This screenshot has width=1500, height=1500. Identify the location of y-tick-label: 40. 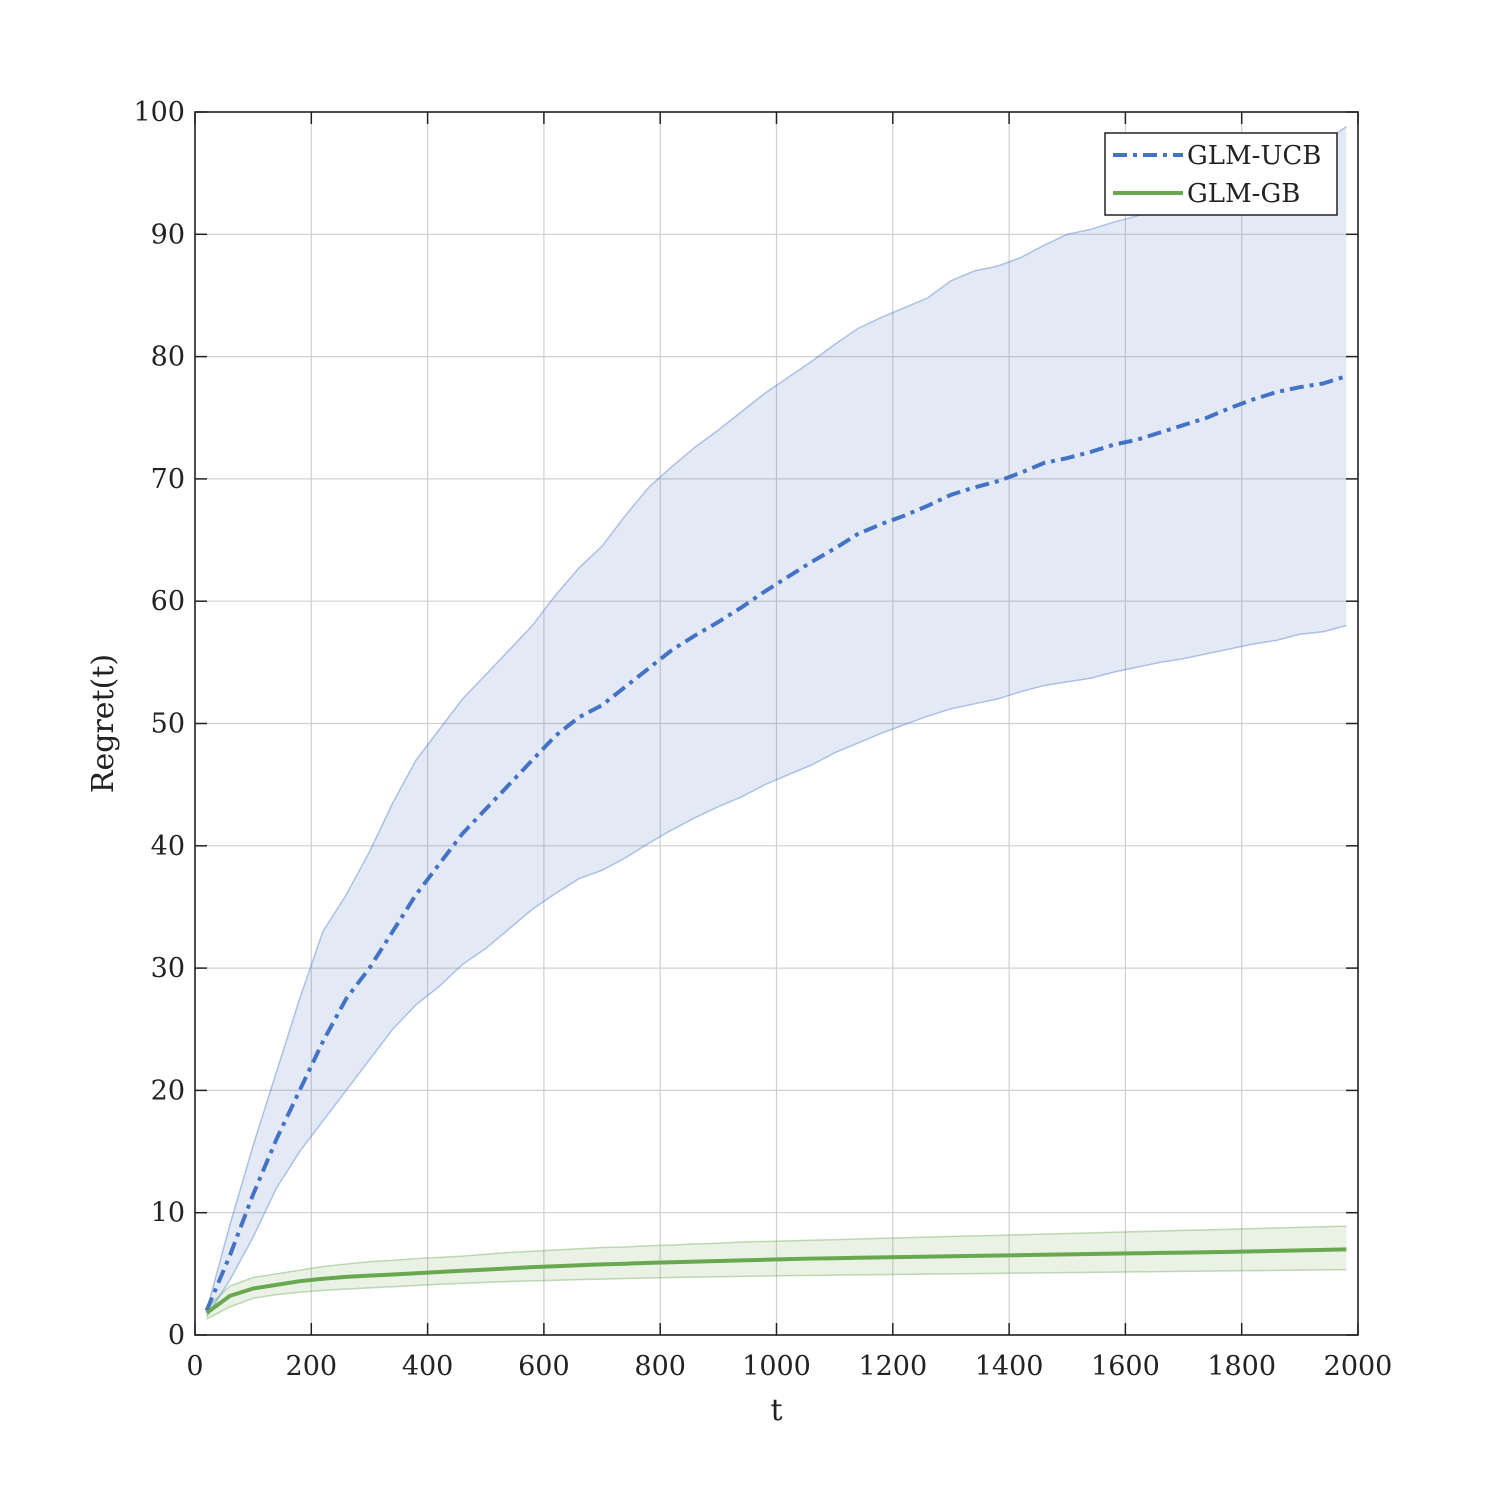
(168, 846).